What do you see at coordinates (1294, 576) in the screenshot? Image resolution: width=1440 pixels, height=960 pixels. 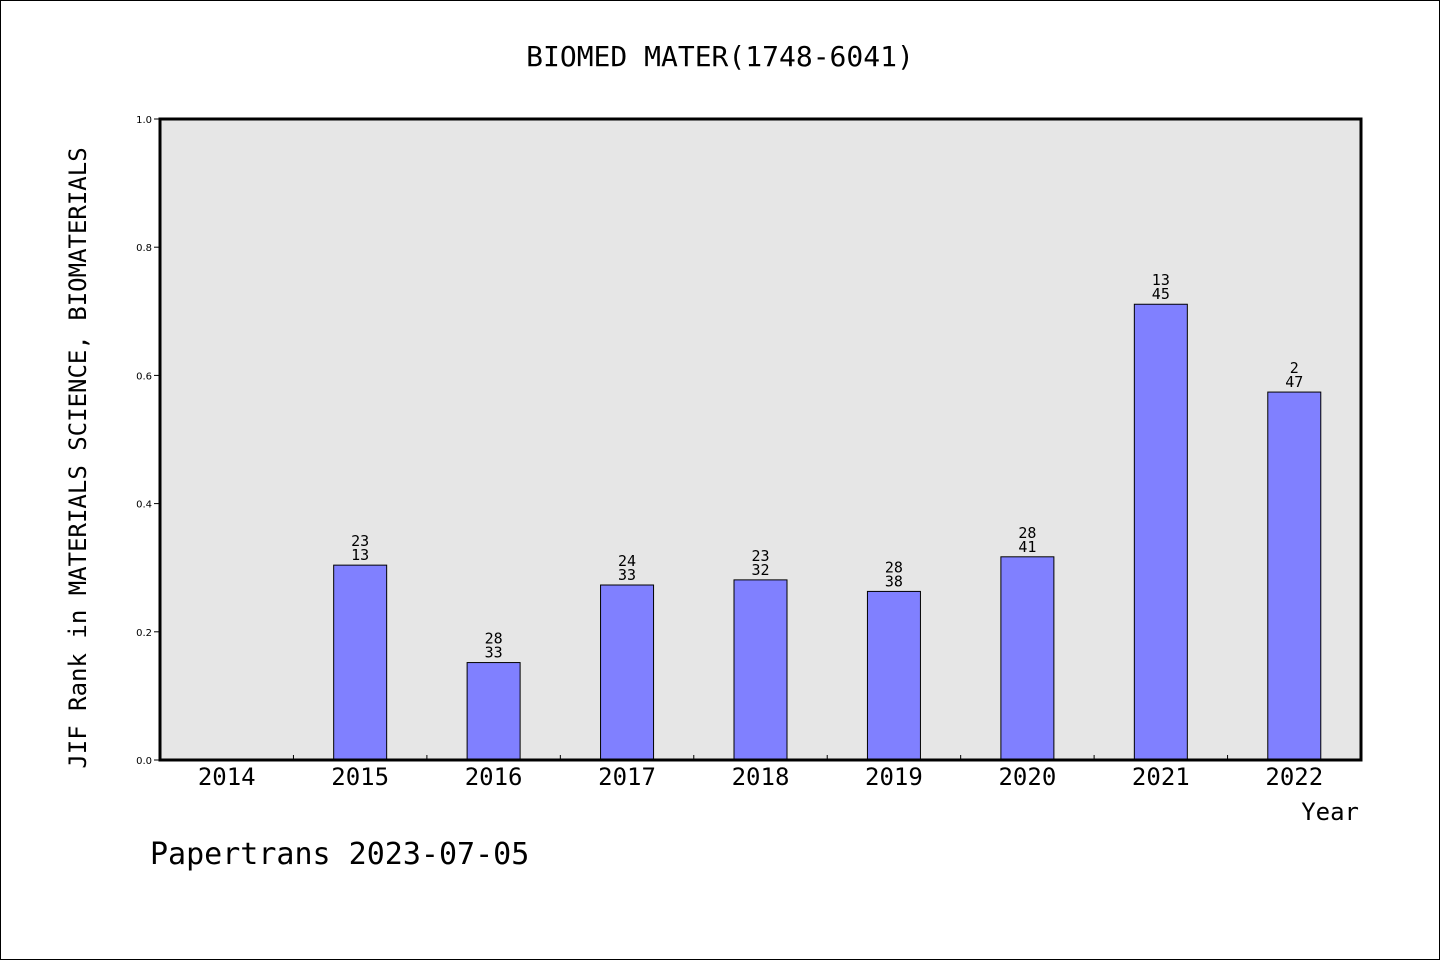 I see `bar-2022` at bounding box center [1294, 576].